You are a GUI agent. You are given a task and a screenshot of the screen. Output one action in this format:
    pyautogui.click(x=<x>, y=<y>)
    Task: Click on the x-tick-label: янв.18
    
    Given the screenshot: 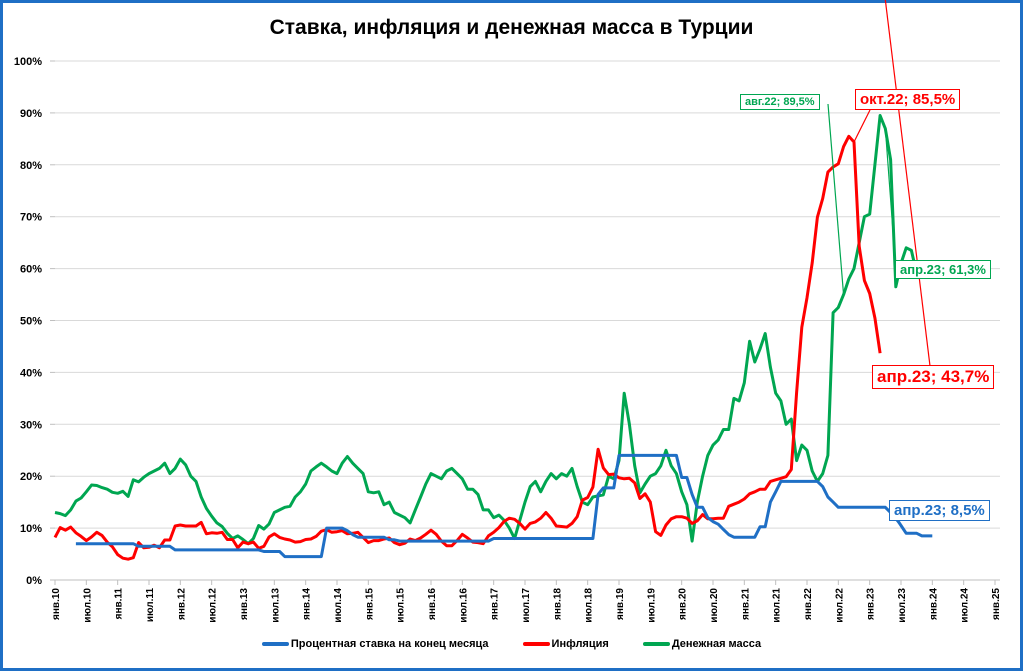 What is the action you would take?
    pyautogui.click(x=557, y=604)
    